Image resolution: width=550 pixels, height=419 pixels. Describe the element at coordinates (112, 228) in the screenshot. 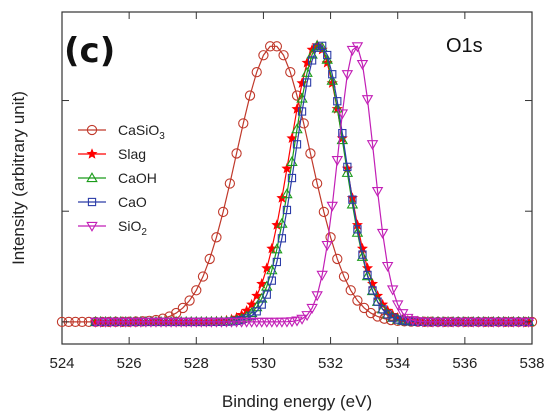

I see `legend-item-sio2: SiO2` at that location.